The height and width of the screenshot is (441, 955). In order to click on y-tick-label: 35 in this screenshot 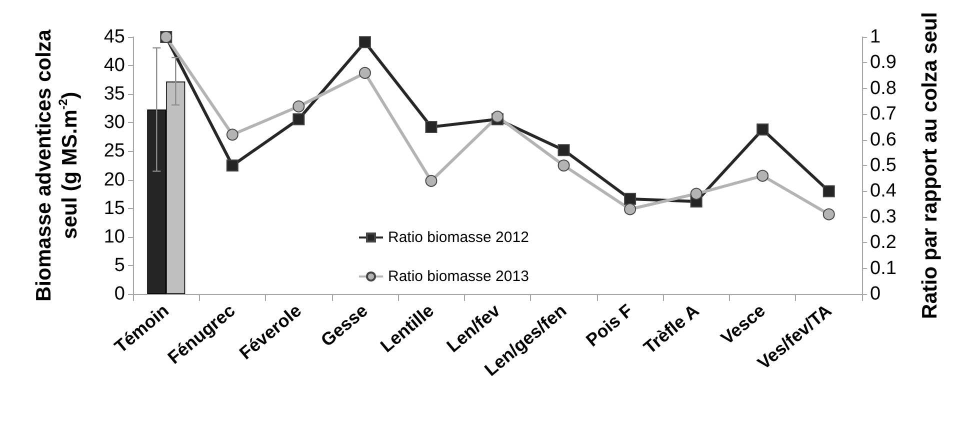, I will do `click(114, 94)`.